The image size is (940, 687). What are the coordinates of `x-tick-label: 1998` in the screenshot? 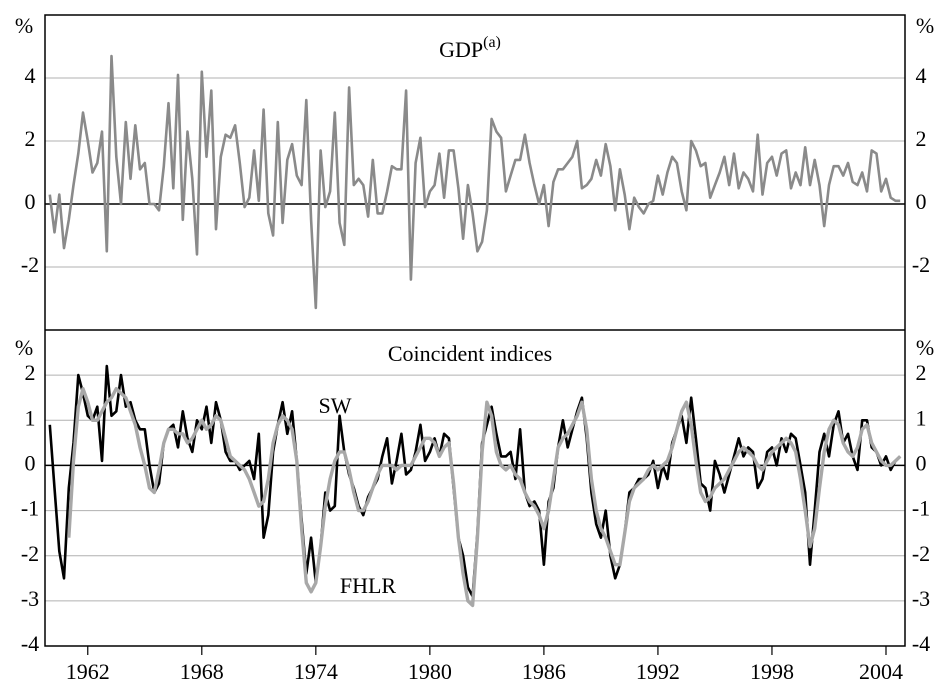 It's located at (772, 671).